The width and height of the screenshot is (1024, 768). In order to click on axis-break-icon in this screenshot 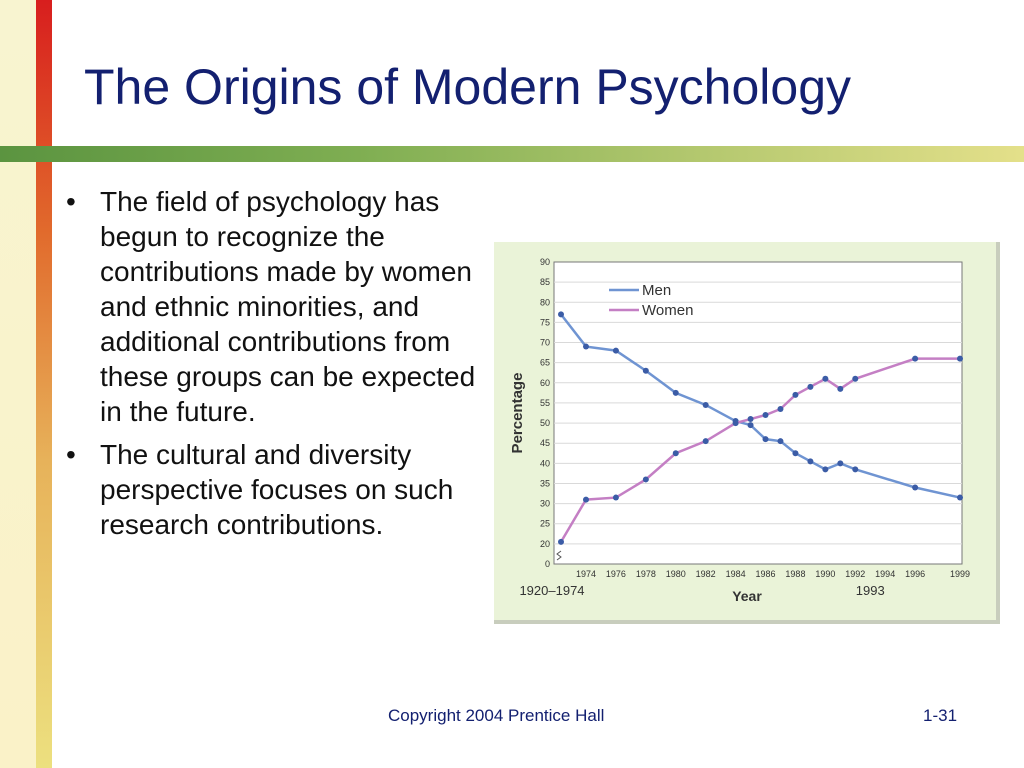, I will do `click(559, 555)`.